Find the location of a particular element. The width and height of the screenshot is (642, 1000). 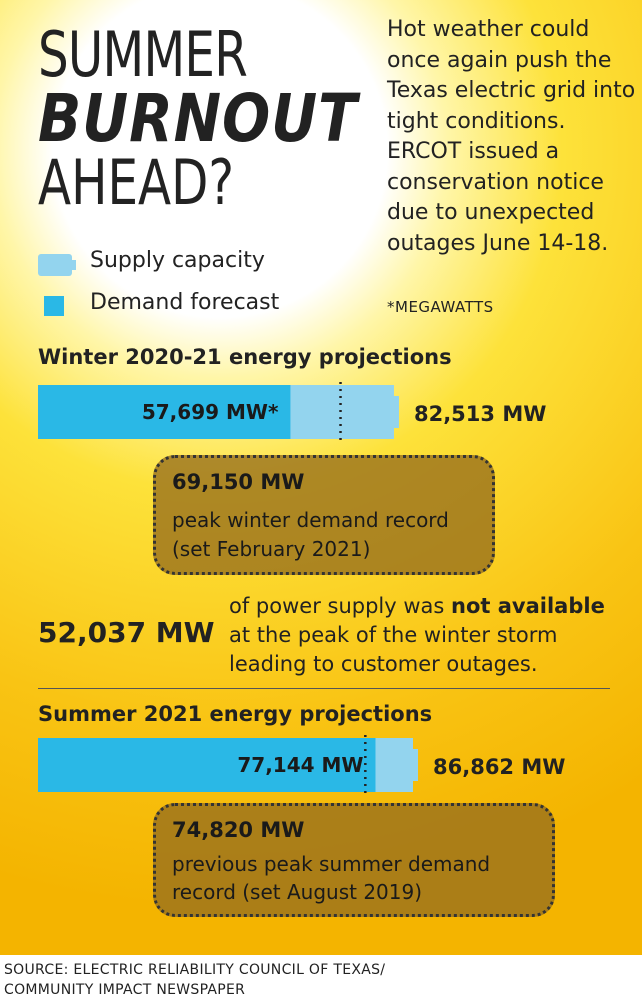

outage-line-2: at the peak of the winter storm is located at coordinates (393, 635).